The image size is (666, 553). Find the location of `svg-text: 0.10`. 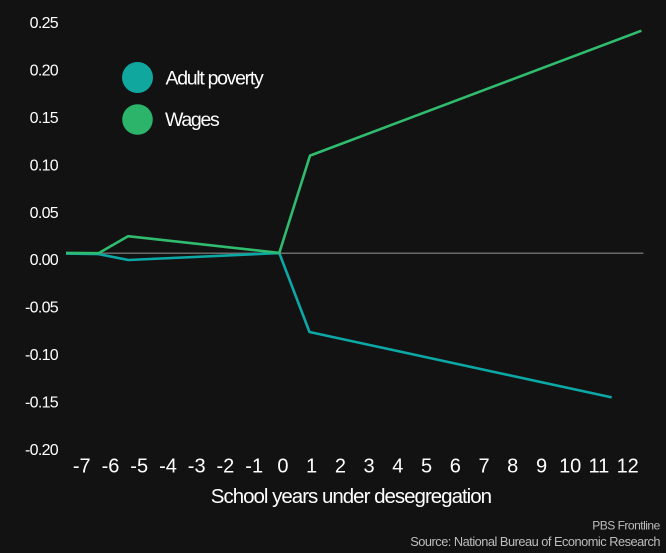

svg-text: 0.10 is located at coordinates (44, 165).